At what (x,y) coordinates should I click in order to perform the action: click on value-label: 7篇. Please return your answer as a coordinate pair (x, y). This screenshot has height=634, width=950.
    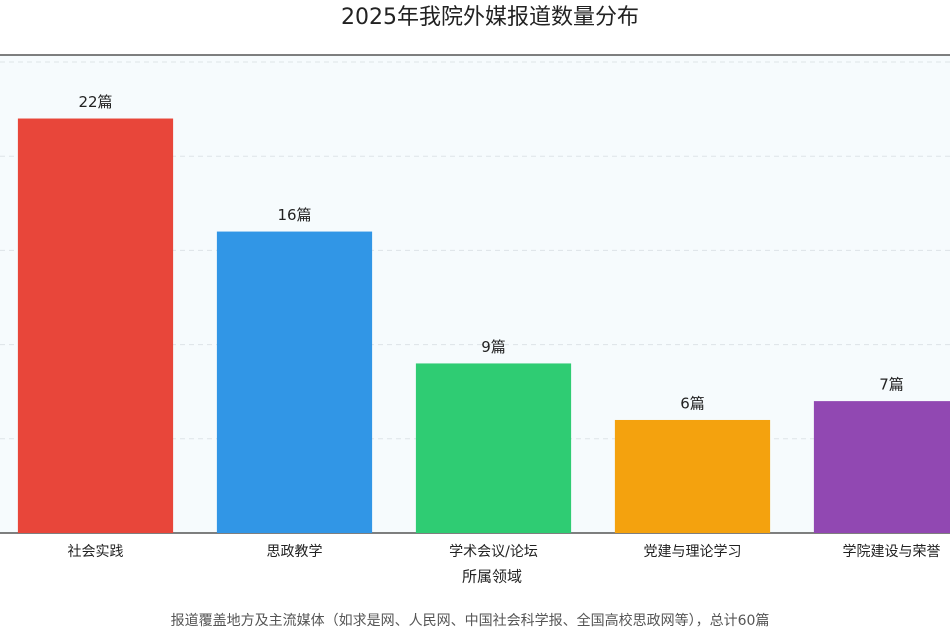
    Looking at the image, I should click on (891, 385).